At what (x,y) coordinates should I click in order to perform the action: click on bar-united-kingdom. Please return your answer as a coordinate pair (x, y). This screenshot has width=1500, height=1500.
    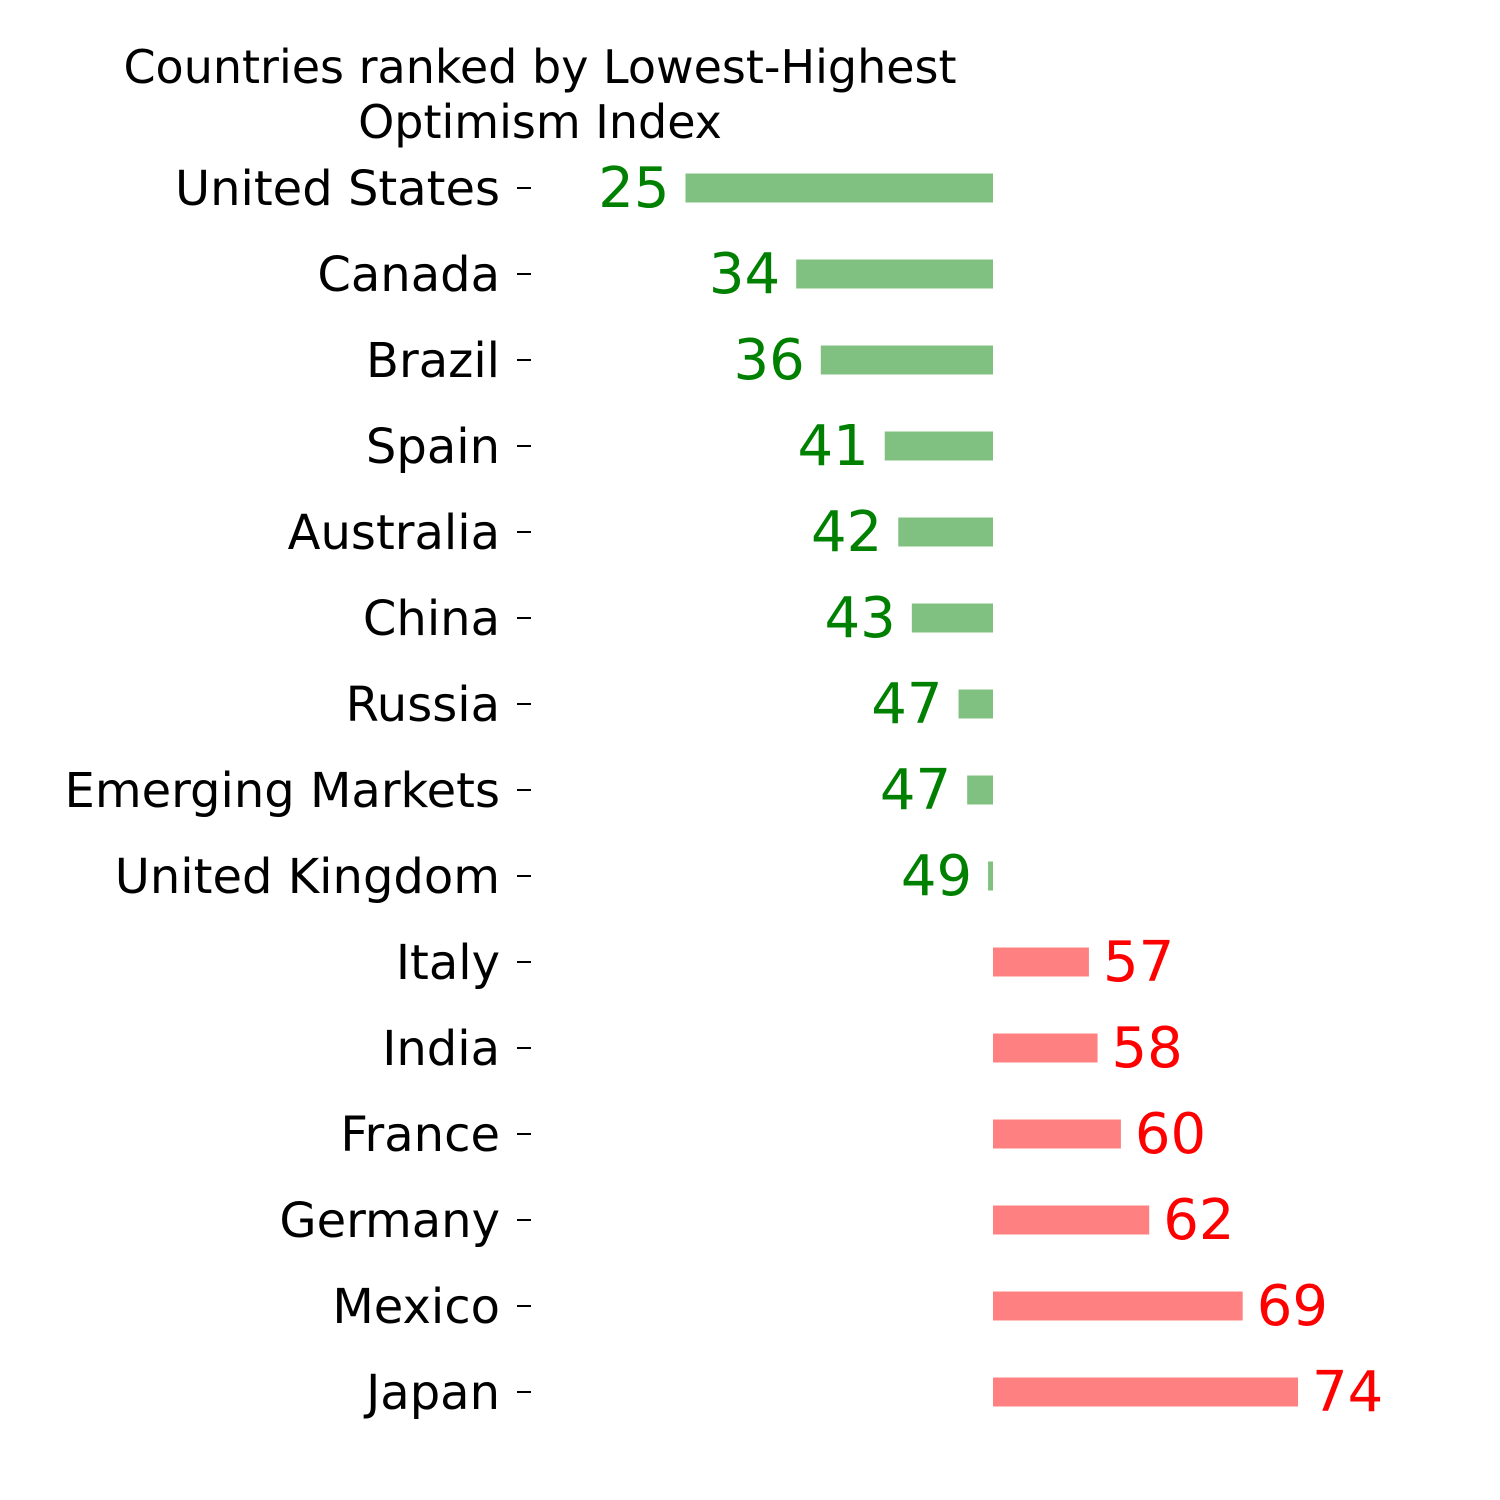
    Looking at the image, I should click on (990, 876).